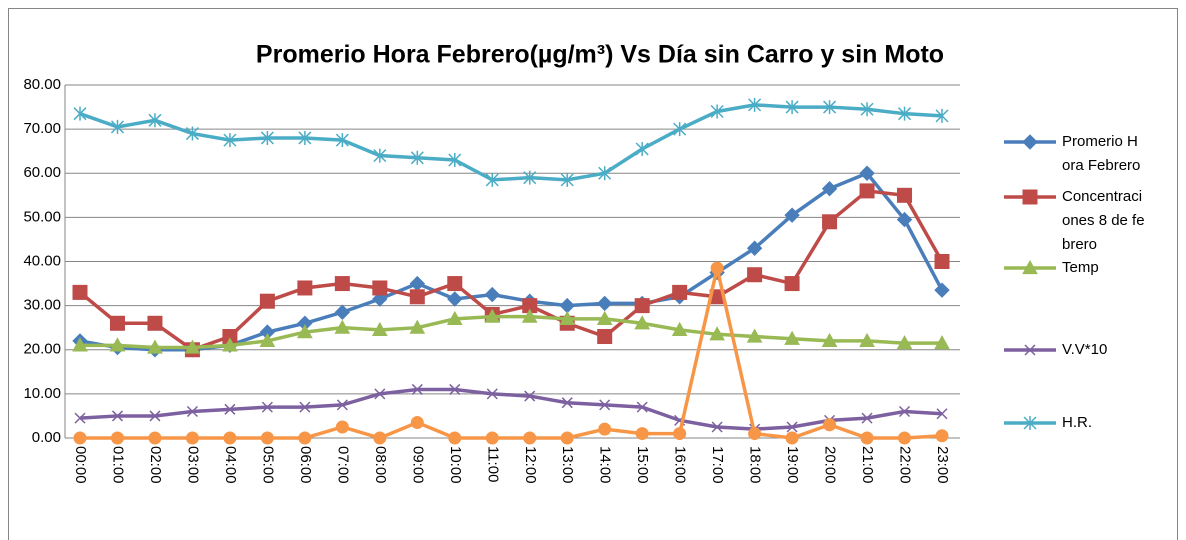 The height and width of the screenshot is (540, 1186). I want to click on y-tick-label: 20.00, so click(42, 349).